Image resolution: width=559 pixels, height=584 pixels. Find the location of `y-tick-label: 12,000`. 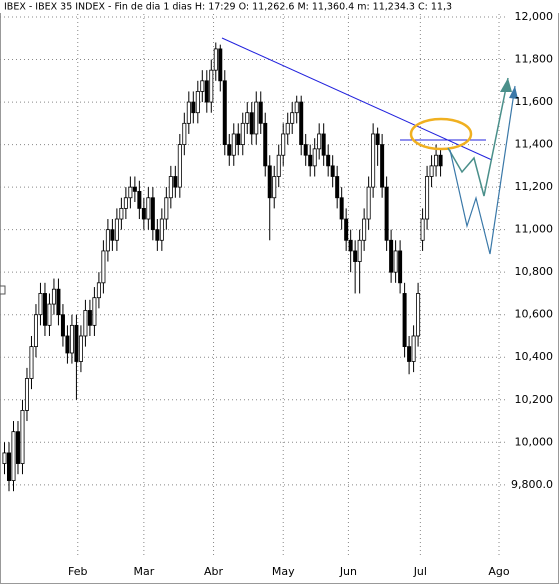

y-tick-label: 12,000 is located at coordinates (534, 16).